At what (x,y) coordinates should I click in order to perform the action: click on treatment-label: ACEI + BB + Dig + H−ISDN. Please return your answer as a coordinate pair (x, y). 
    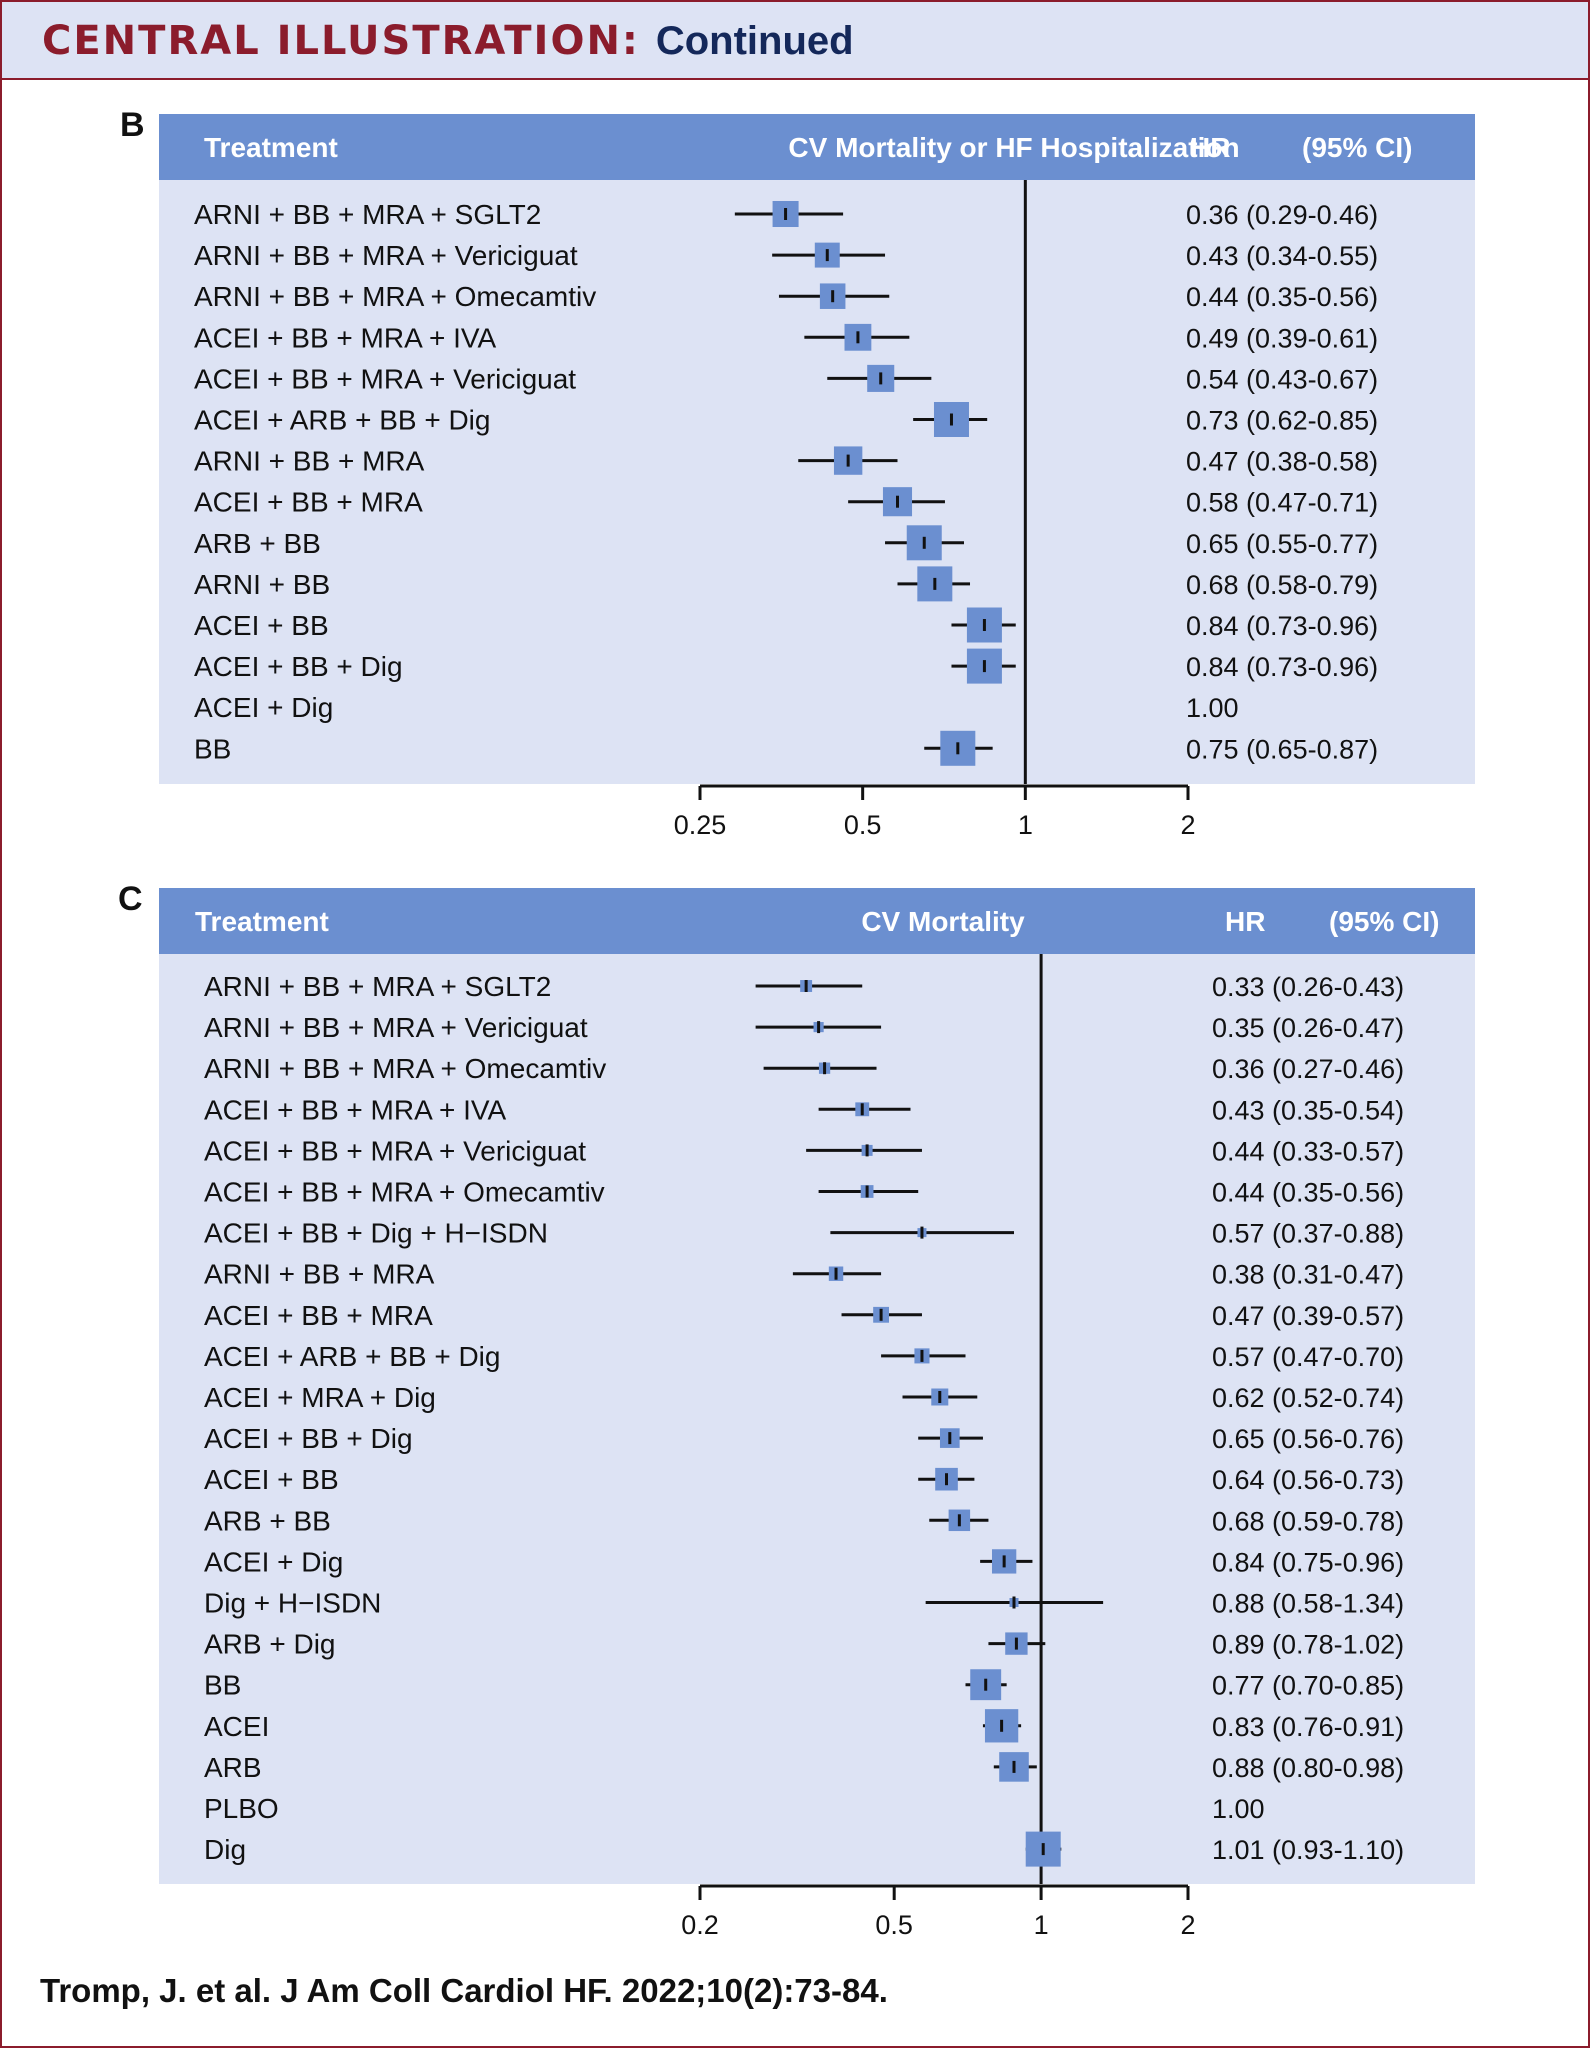
    Looking at the image, I should click on (376, 1233).